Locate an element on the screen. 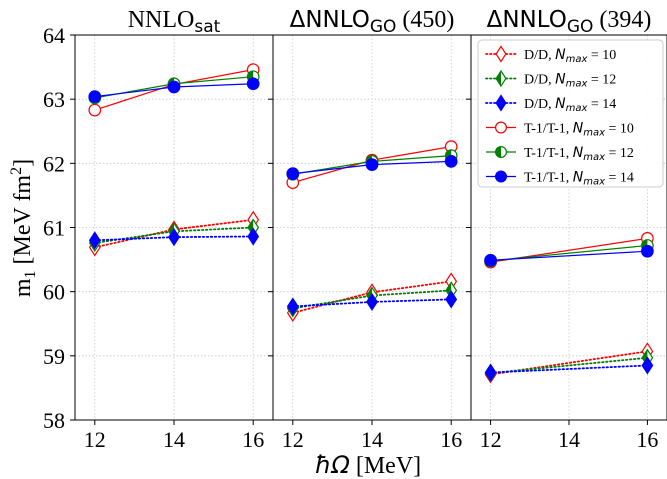  legend-entry-dd14: D/D, Nmax = 14 is located at coordinates (550, 104).